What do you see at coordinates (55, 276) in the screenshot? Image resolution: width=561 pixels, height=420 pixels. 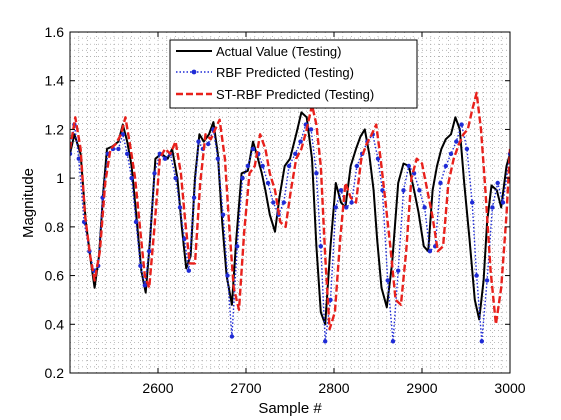 I see `y-tick-label: 0.6` at bounding box center [55, 276].